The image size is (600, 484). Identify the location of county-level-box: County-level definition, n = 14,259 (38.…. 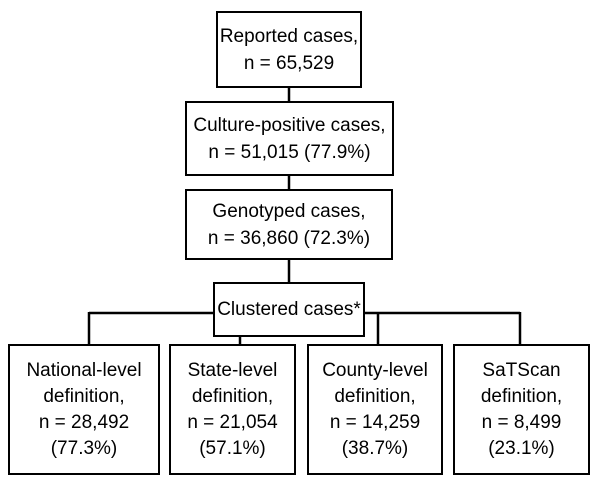
(375, 409).